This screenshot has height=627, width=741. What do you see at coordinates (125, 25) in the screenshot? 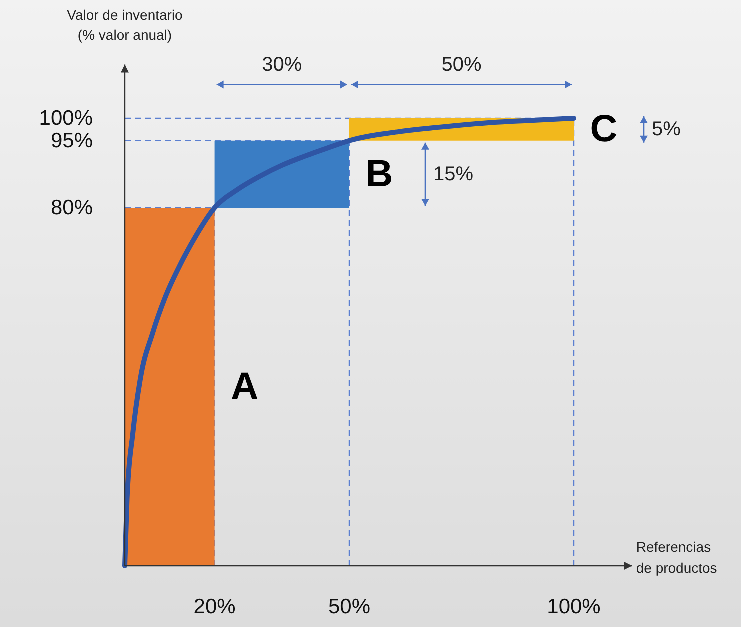
I see `y-axis-title: Valor de inventario (% valor anual)` at bounding box center [125, 25].